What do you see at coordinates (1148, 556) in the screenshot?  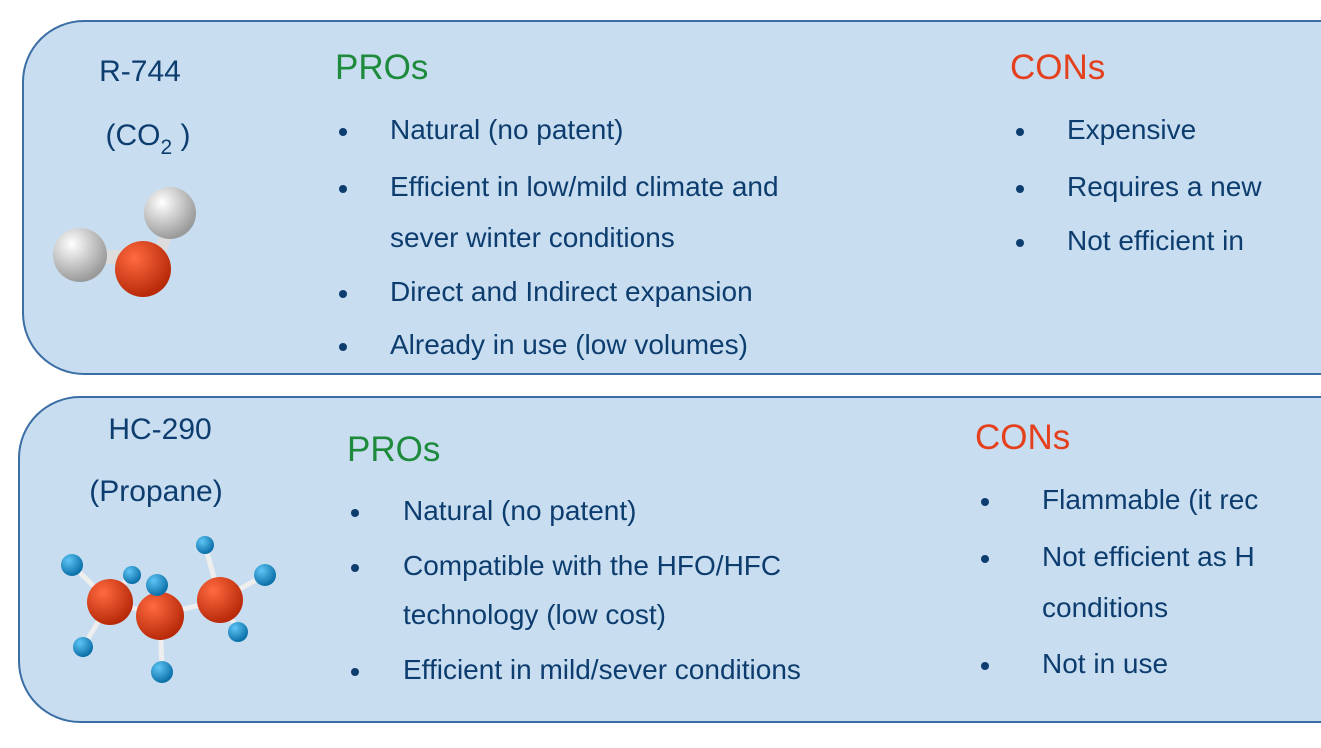 I see `con-item: Not efficient as H` at bounding box center [1148, 556].